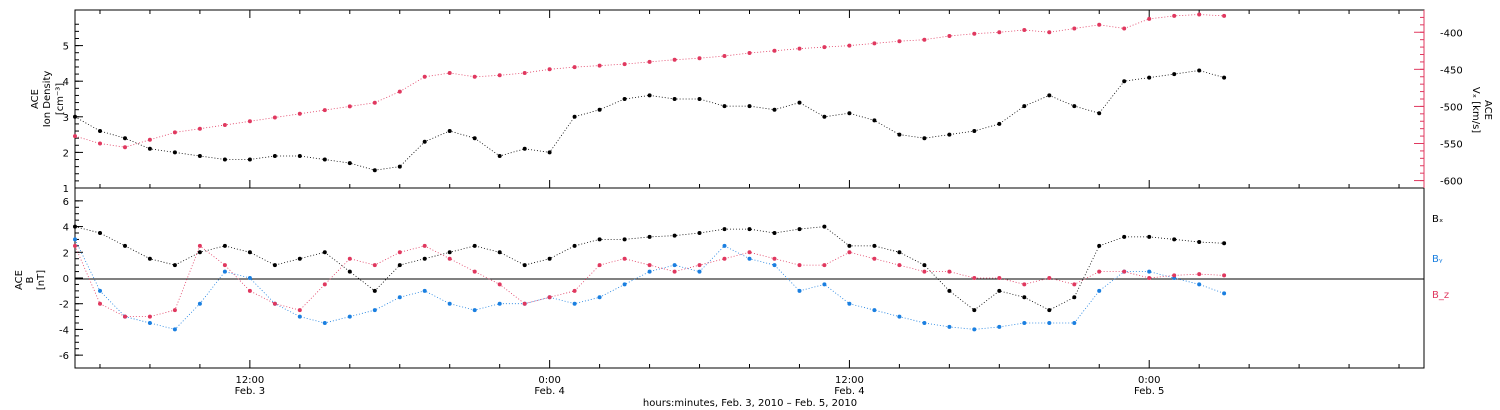 This screenshot has height=410, width=1500. Describe the element at coordinates (66, 228) in the screenshot. I see `b-tick-label: 4` at that location.